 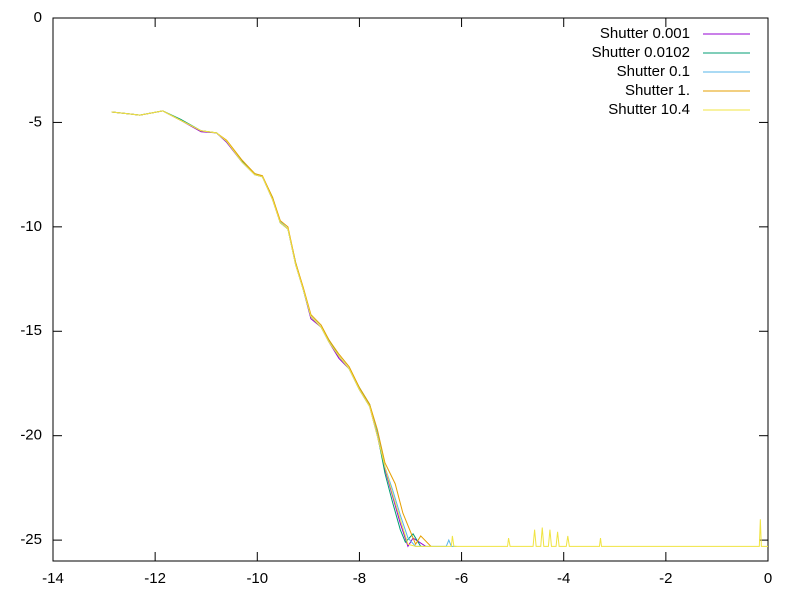 What do you see at coordinates (563, 578) in the screenshot?
I see `x-tick-label: -4` at bounding box center [563, 578].